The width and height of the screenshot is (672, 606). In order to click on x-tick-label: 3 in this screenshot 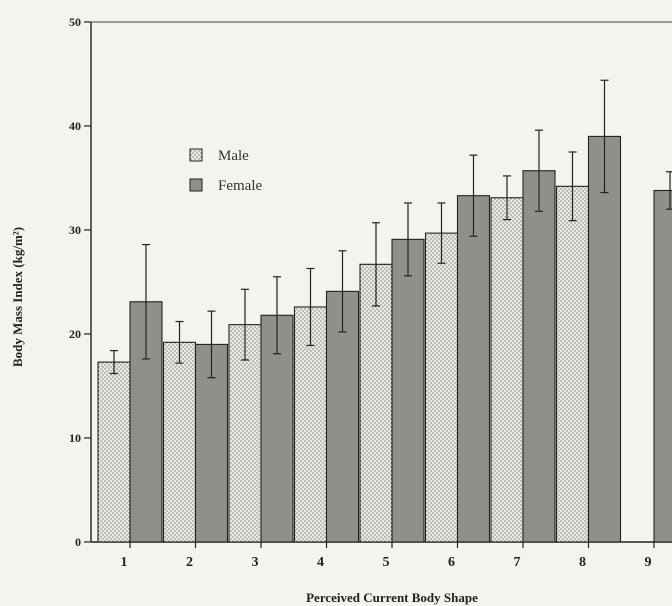, I will do `click(255, 562)`.